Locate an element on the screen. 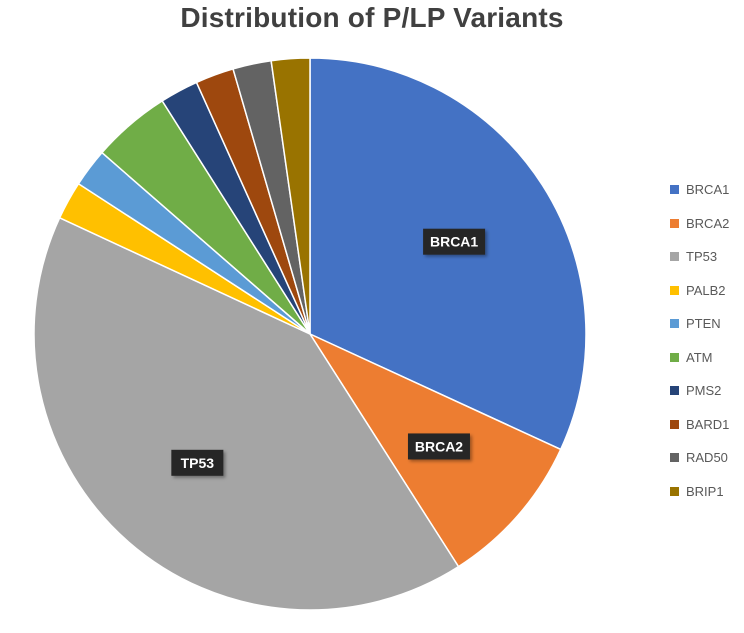 The height and width of the screenshot is (633, 744). legend-label: BRIP1 is located at coordinates (705, 491).